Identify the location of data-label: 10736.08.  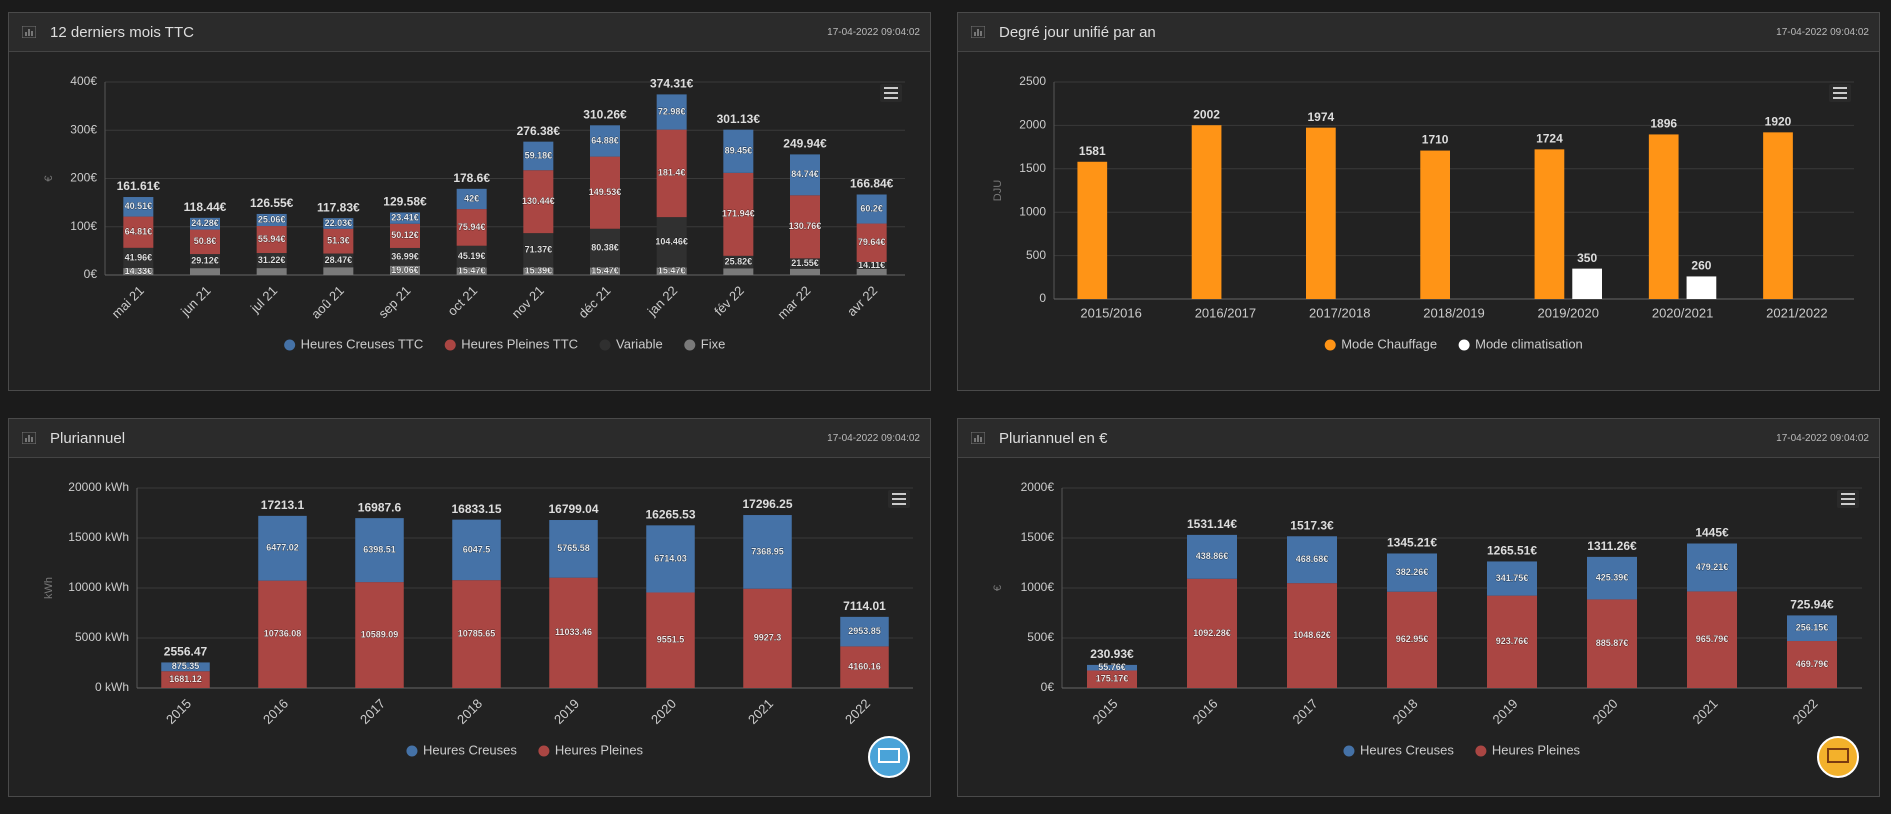
(283, 634).